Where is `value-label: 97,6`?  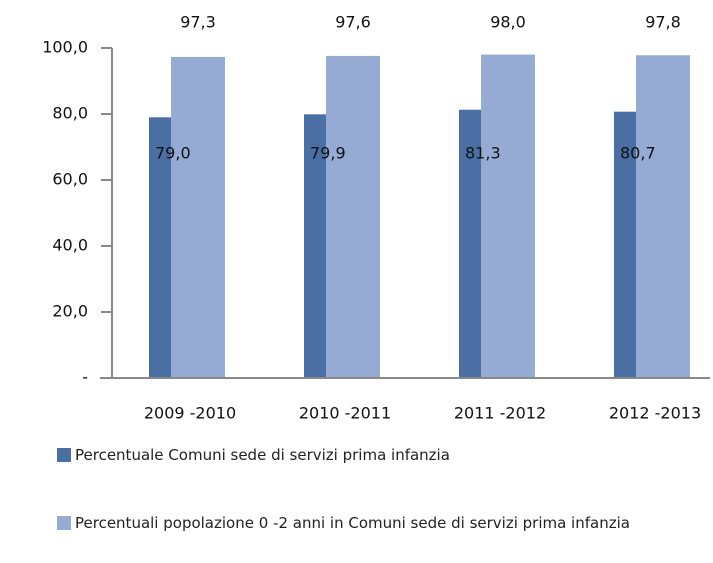 value-label: 97,6 is located at coordinates (353, 22).